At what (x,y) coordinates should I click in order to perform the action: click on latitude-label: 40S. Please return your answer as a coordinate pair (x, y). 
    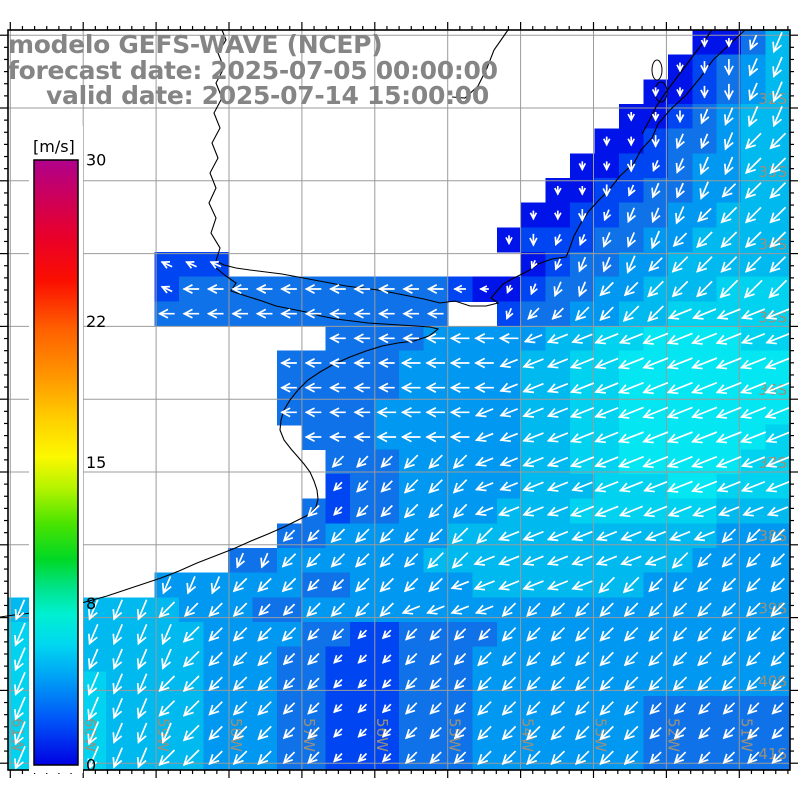
    Looking at the image, I should click on (772, 681).